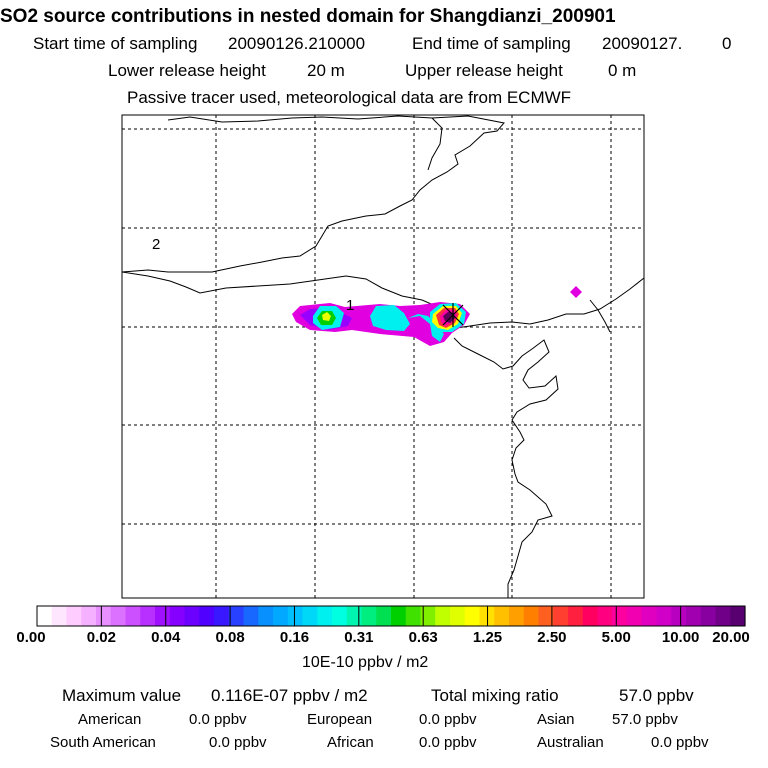  Describe the element at coordinates (326, 70) in the screenshot. I see `lower-release-value: 20 m` at that location.